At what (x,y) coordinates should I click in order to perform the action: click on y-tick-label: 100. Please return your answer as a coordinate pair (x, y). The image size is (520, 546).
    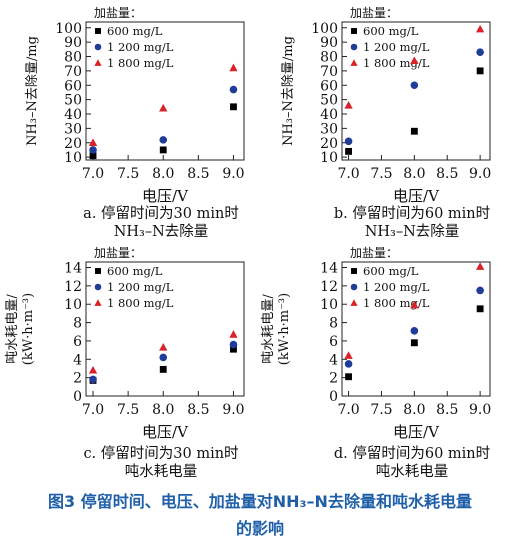
    Looking at the image, I should click on (324, 29).